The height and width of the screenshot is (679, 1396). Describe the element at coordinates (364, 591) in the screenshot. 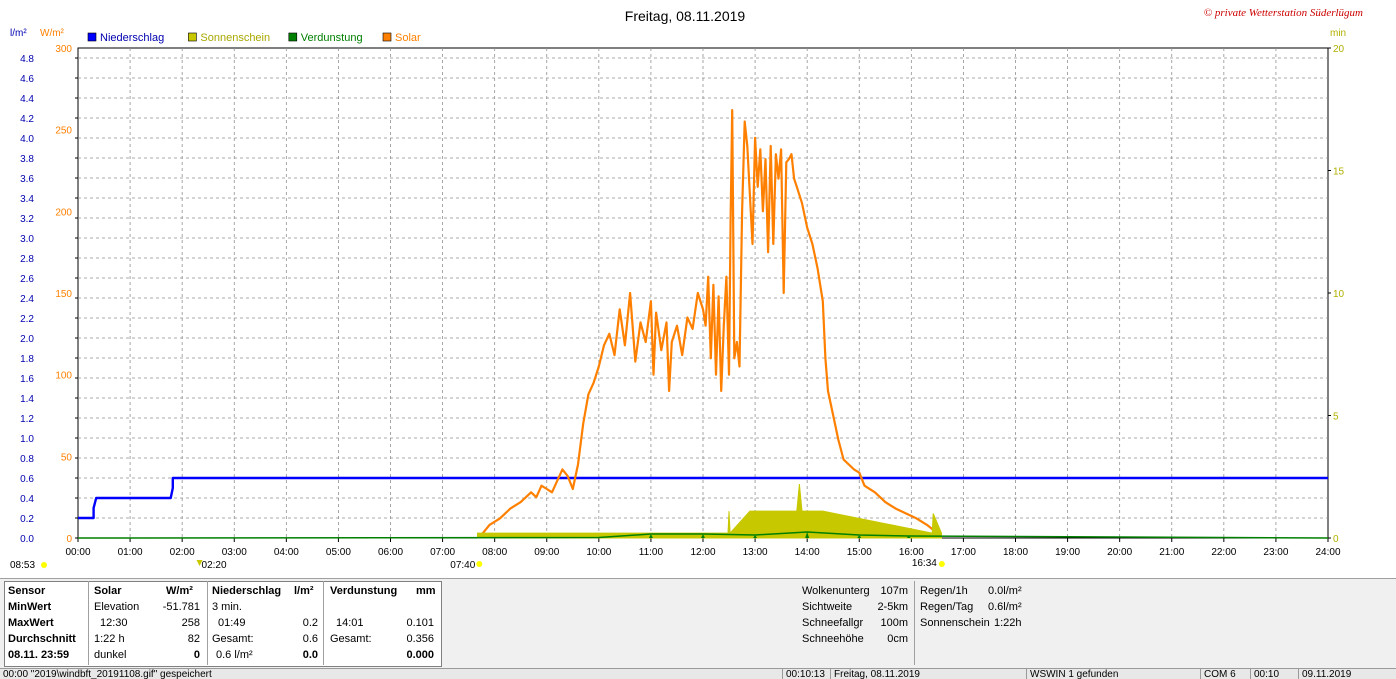

I see `evap-header: Verdunstung` at that location.